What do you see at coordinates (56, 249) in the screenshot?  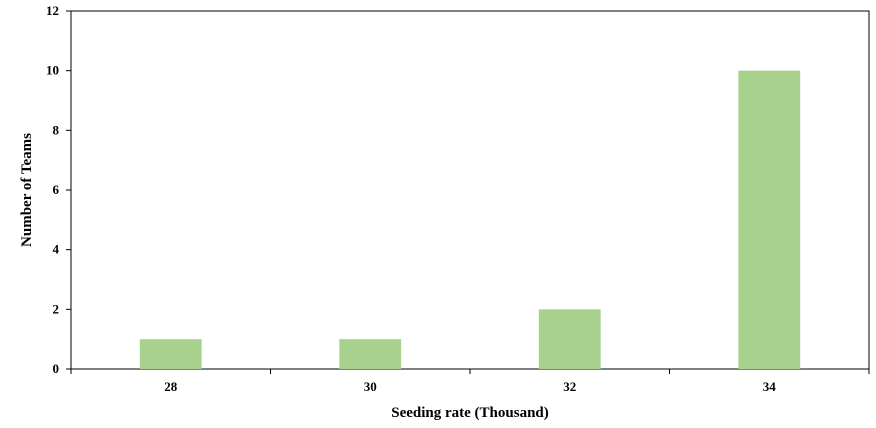 I see `y-tick-label-4: 4` at bounding box center [56, 249].